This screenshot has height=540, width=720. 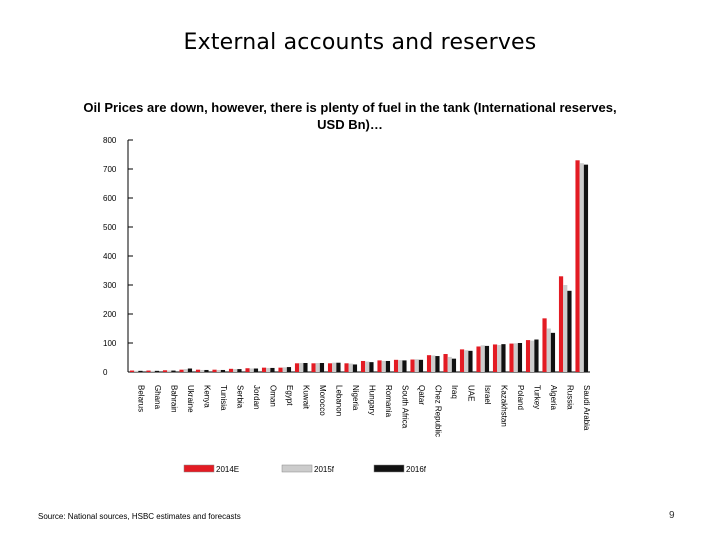 What do you see at coordinates (289, 369) in the screenshot?
I see `bar-2016f-egypt` at bounding box center [289, 369].